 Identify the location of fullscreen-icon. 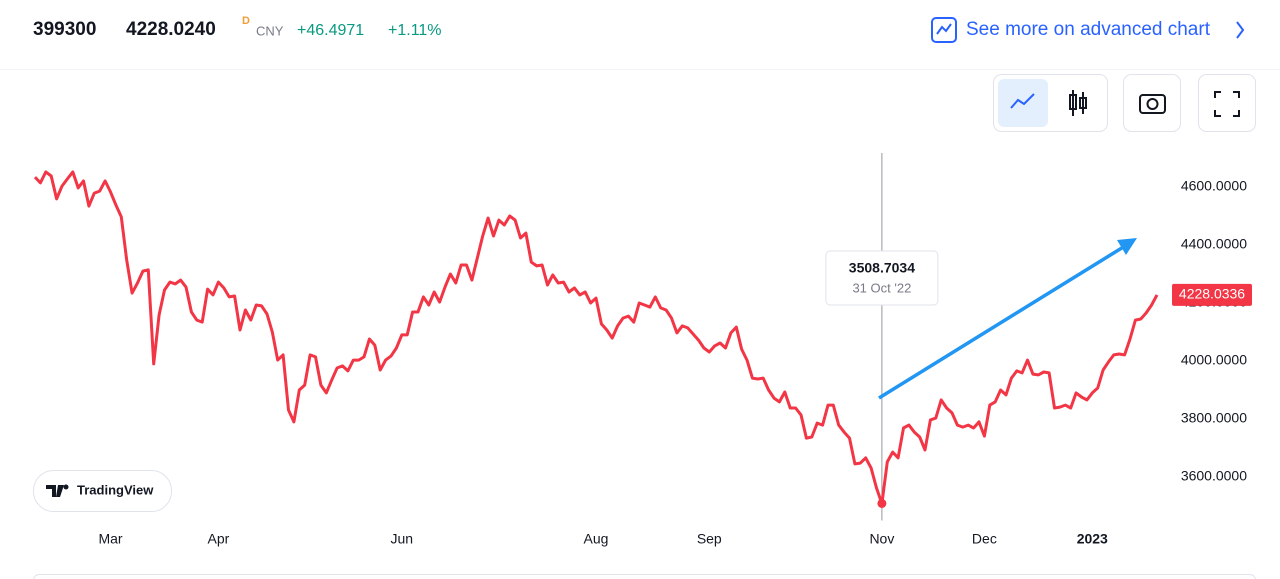
(1227, 104).